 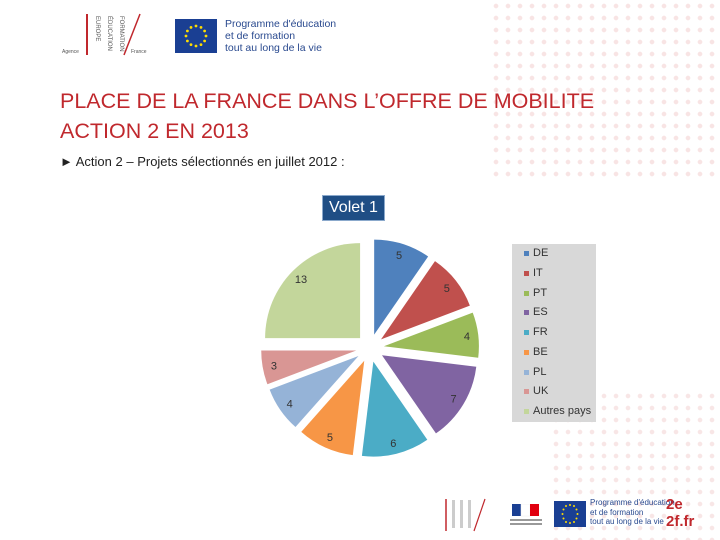 What do you see at coordinates (447, 289) in the screenshot?
I see `pie-data-label-it: 5` at bounding box center [447, 289].